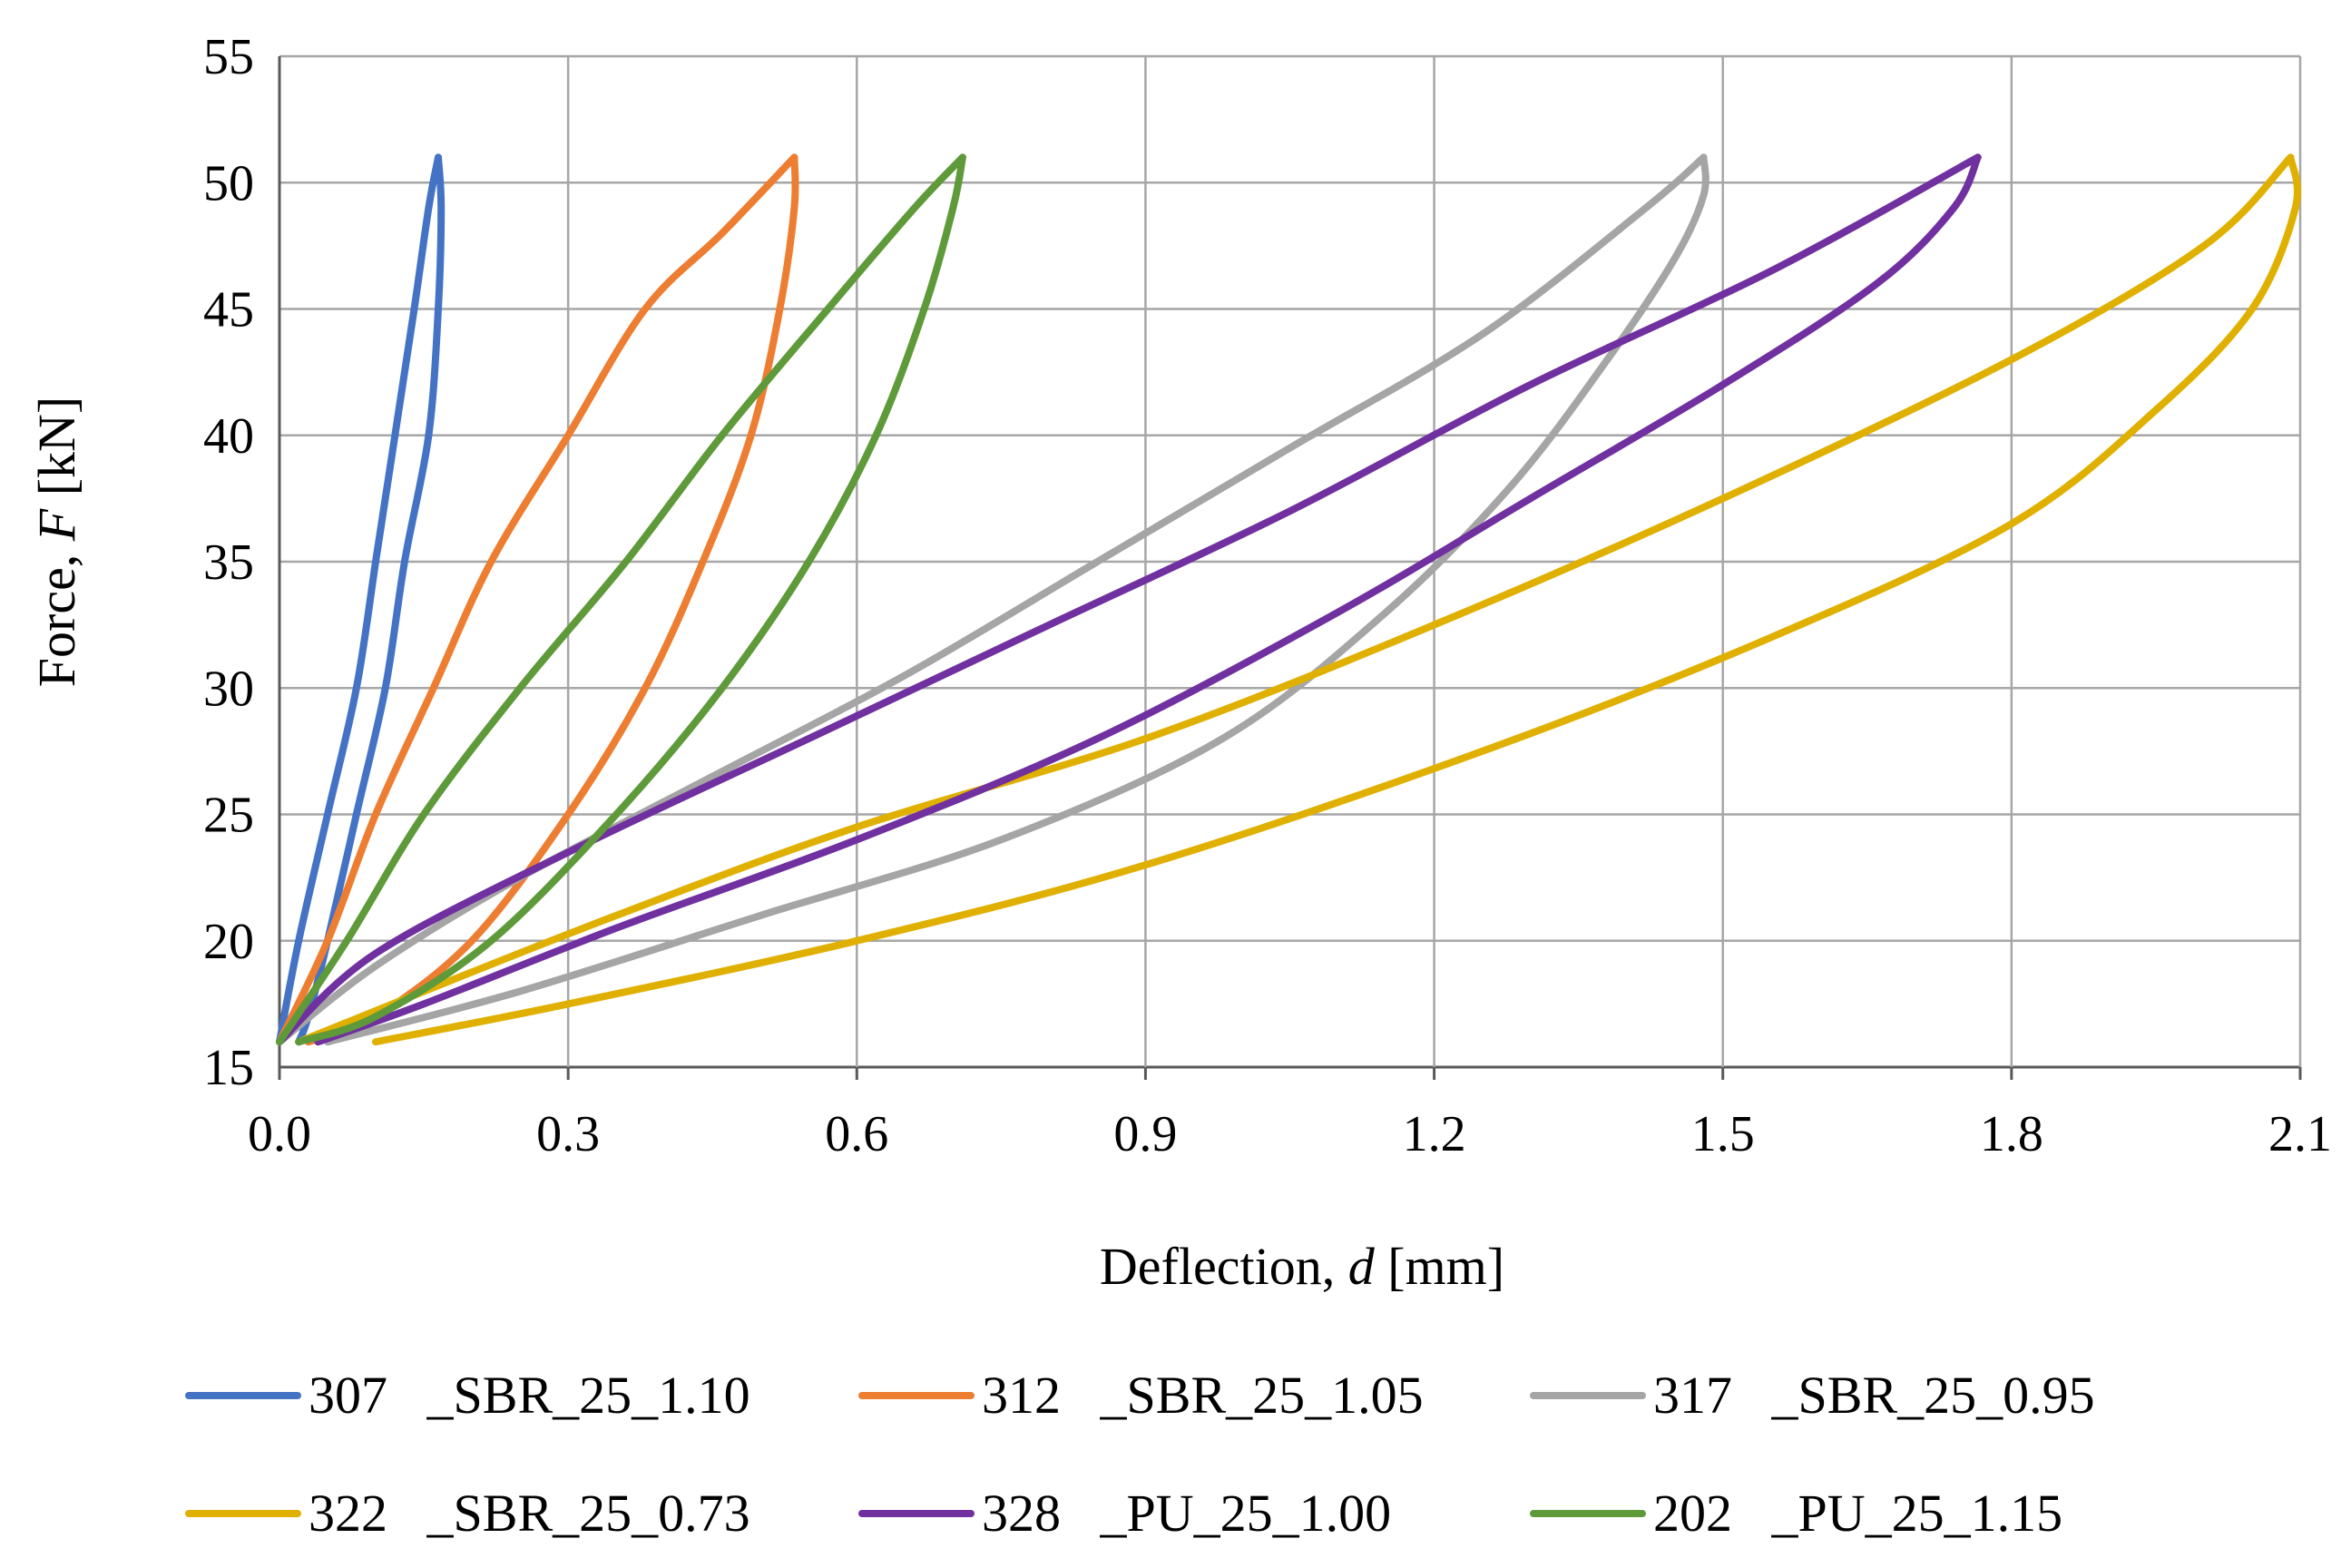 The image size is (2351, 1568). I want to click on y-tick-label: 55, so click(228, 57).